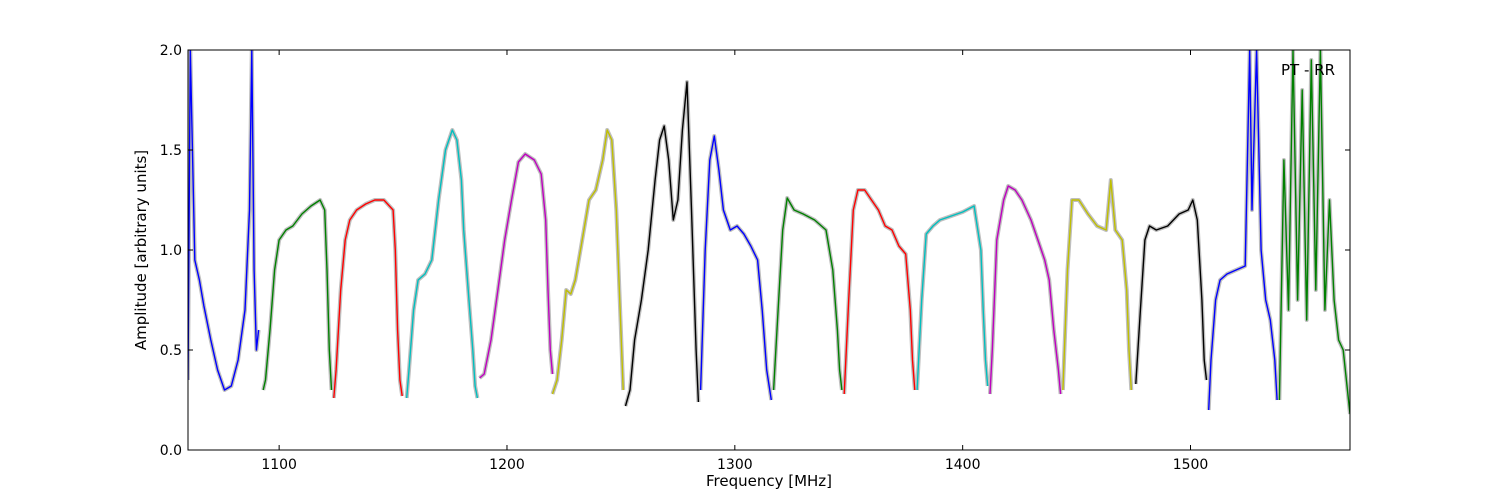  Describe the element at coordinates (171, 451) in the screenshot. I see `y-tick-label: 0.0` at that location.